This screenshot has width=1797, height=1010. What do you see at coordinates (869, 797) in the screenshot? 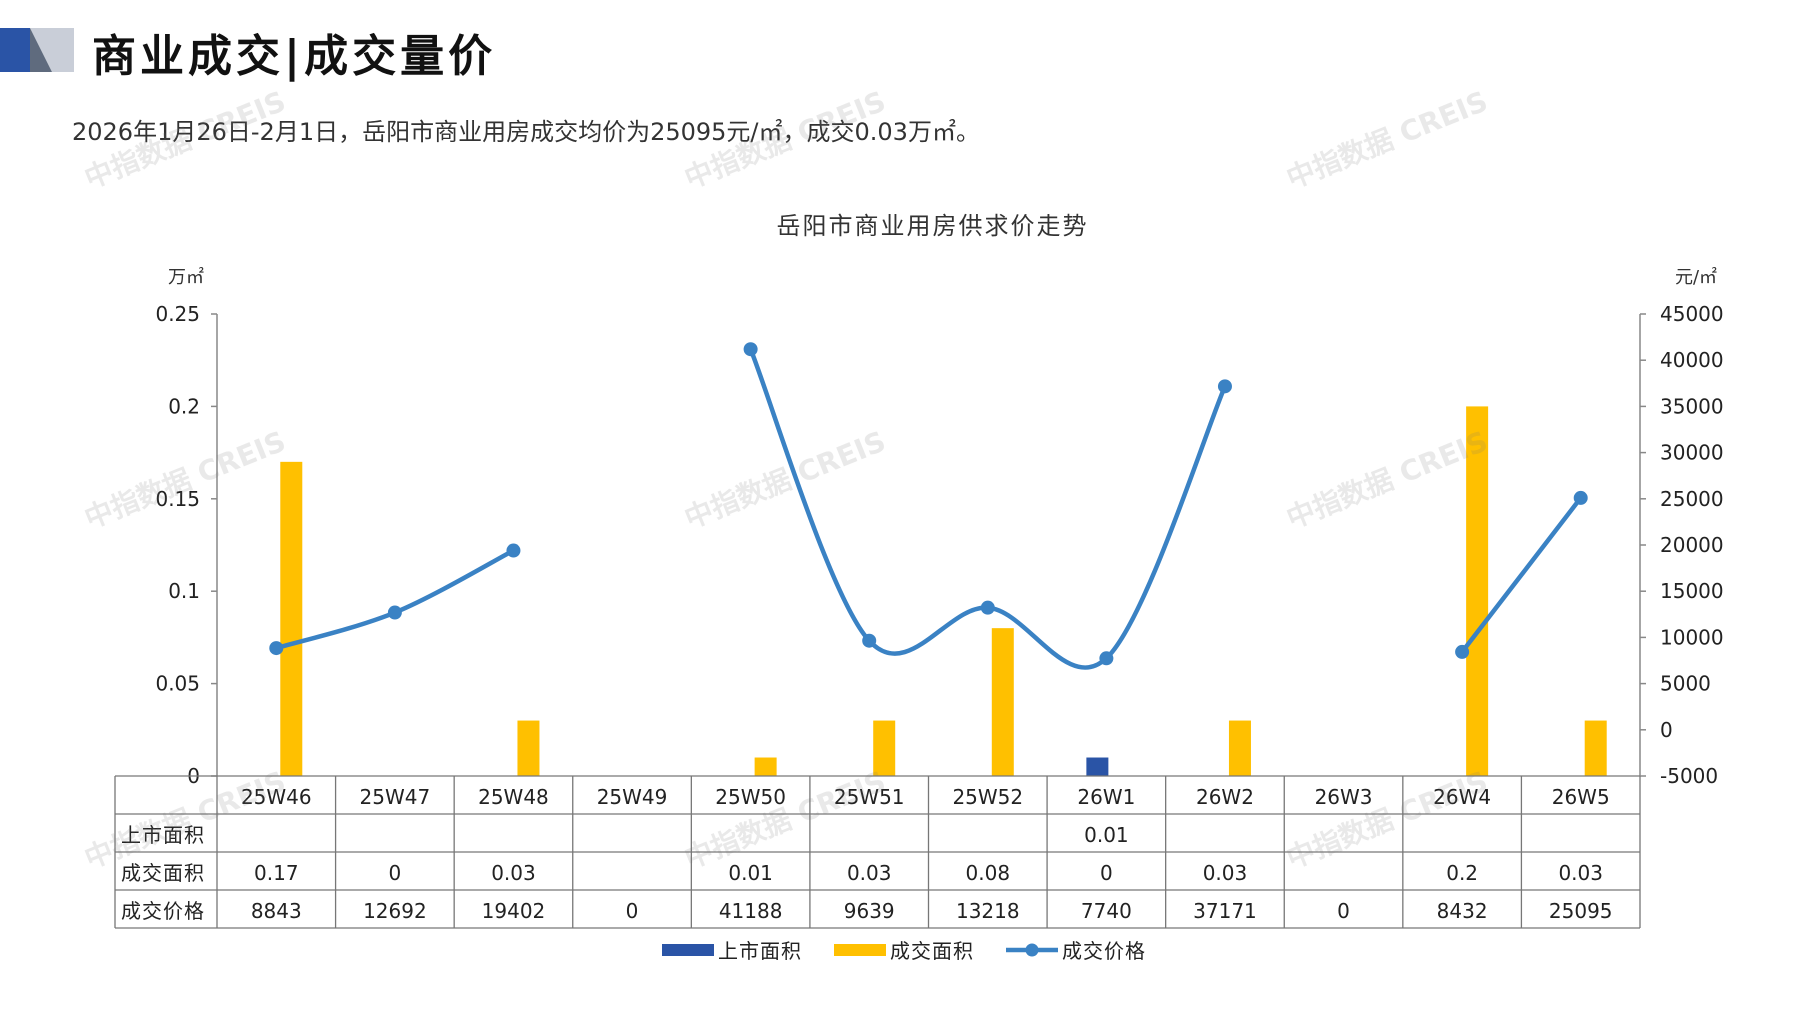
I see `x-category-label: 25W51` at bounding box center [869, 797].